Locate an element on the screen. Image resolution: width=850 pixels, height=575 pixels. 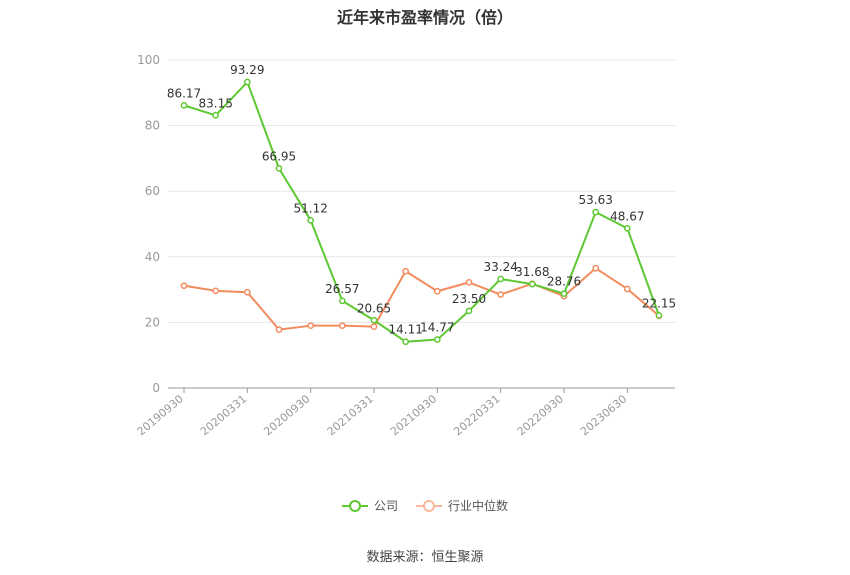
legend-item-company: 公司 is located at coordinates (369, 505).